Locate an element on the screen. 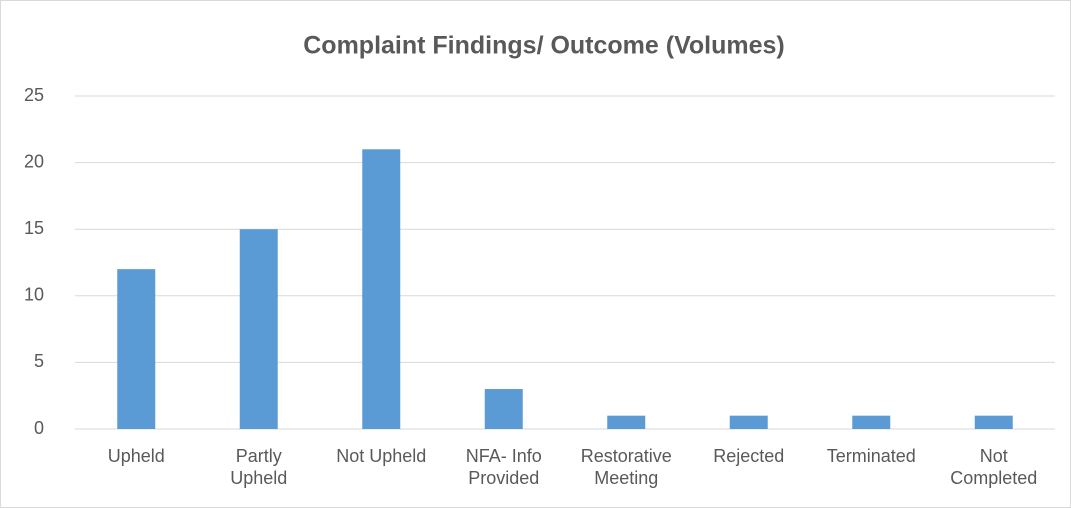 This screenshot has height=508, width=1071. x-tick-label: Not Completed is located at coordinates (994, 467).